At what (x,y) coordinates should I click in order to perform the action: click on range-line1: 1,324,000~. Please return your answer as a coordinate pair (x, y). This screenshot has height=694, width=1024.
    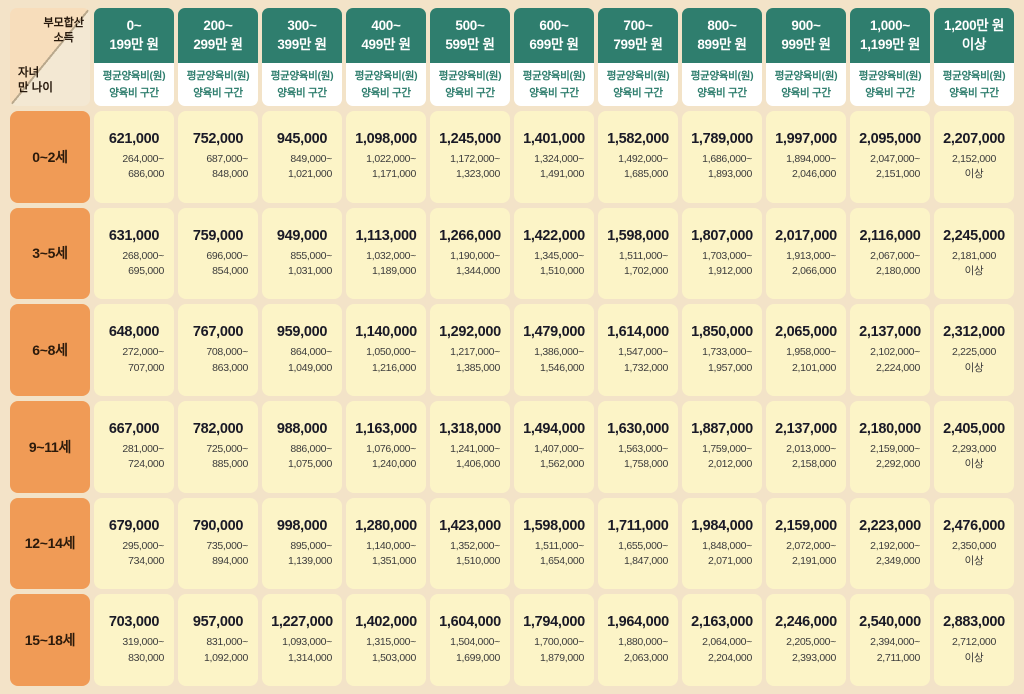
    Looking at the image, I should click on (559, 159).